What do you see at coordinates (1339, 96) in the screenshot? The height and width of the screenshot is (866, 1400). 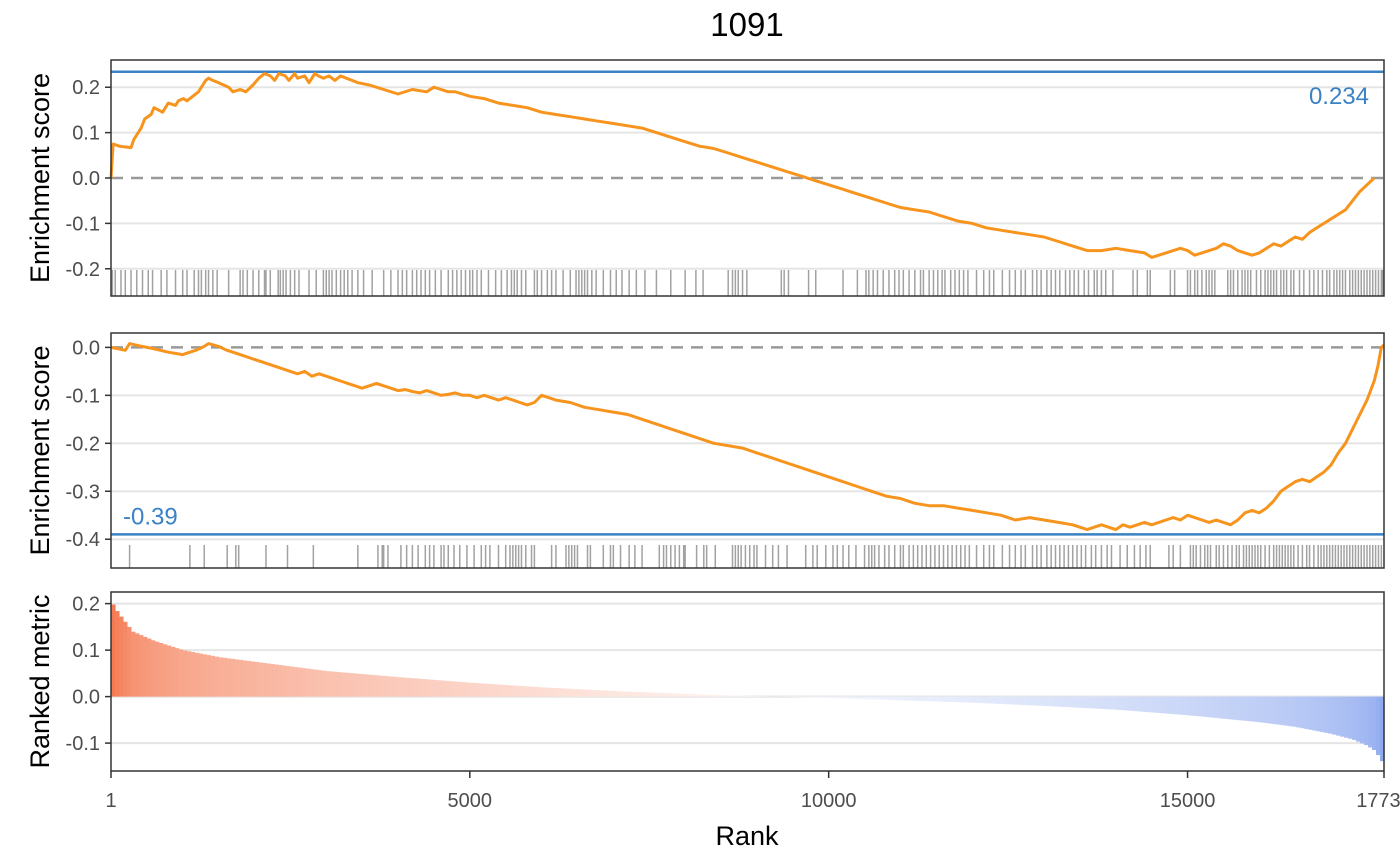 I see `max-deviation-label: 0.234` at bounding box center [1339, 96].